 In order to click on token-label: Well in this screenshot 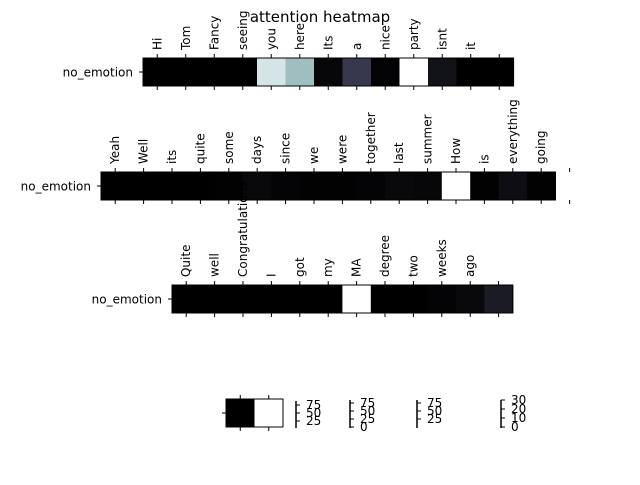, I will do `click(144, 151)`.